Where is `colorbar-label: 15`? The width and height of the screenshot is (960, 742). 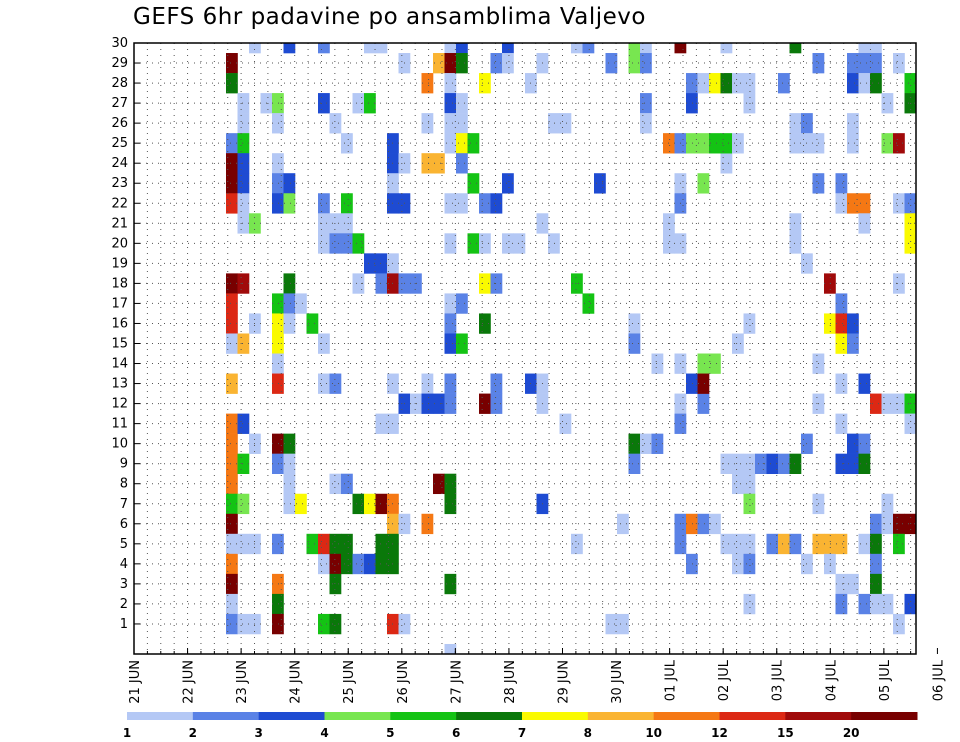 colorbar-label: 15 is located at coordinates (785, 733).